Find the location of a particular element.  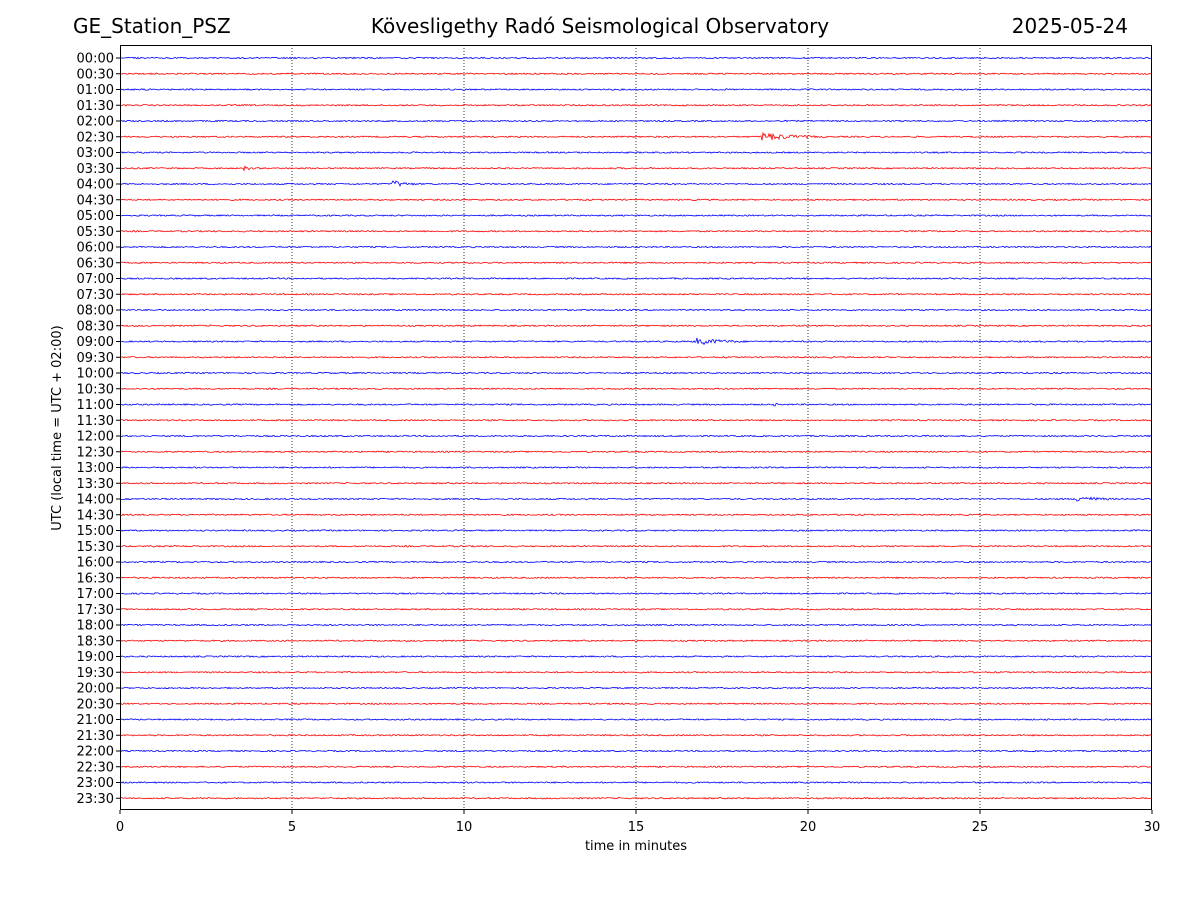

y-tick-label: 08:00 is located at coordinates (95, 311).